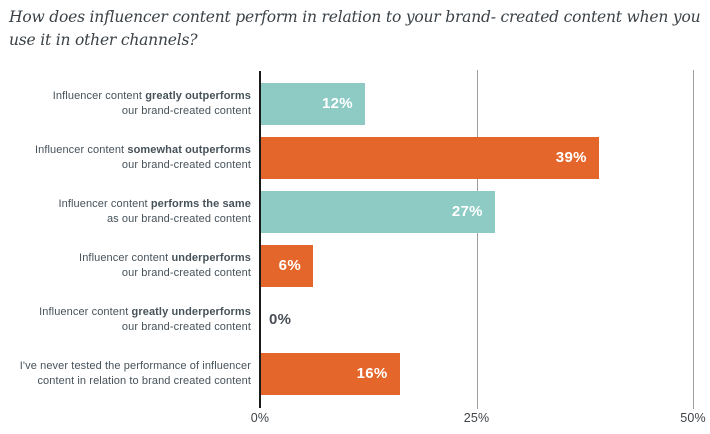 This screenshot has height=434, width=710. Describe the element at coordinates (289, 265) in the screenshot. I see `bar-value-label: 6%` at that location.